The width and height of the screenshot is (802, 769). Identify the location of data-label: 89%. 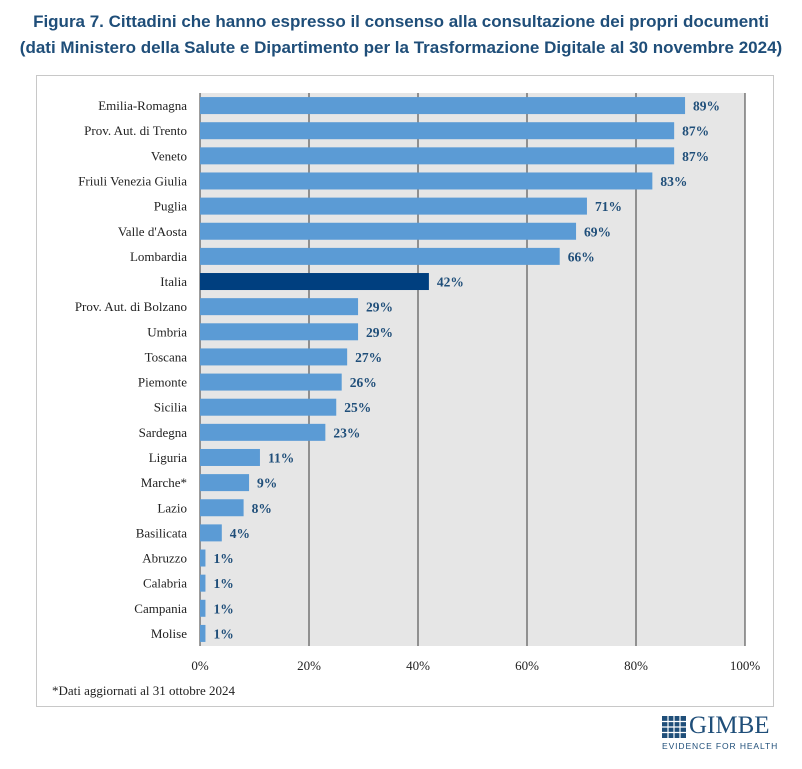
(706, 106).